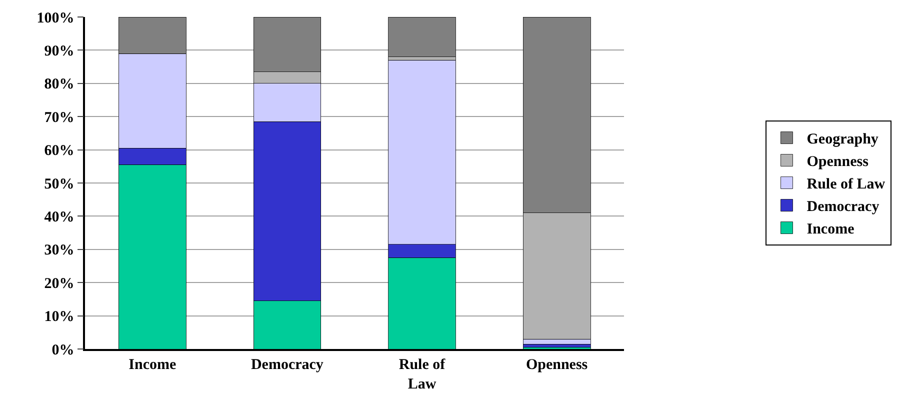 This screenshot has height=409, width=902. I want to click on x-tick-label: Democracy, so click(287, 364).